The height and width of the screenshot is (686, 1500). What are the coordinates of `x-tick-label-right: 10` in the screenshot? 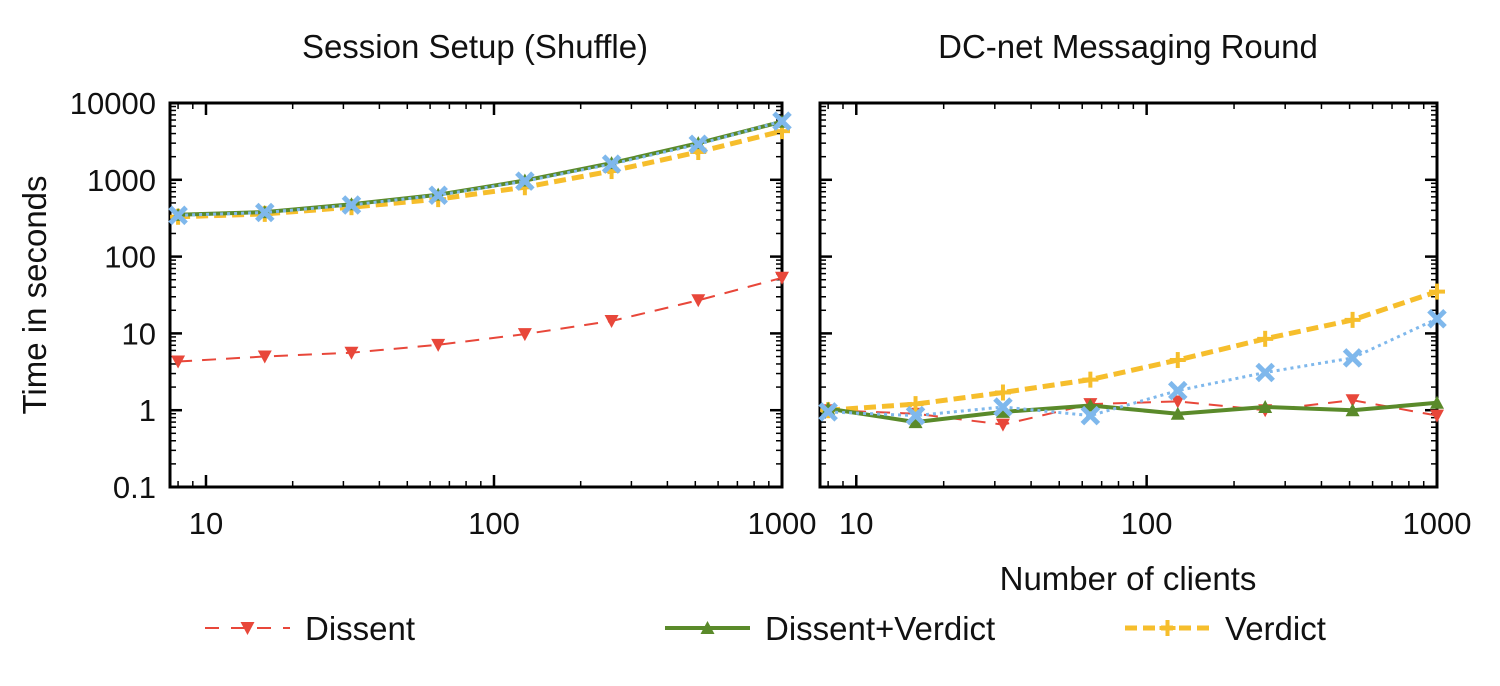 It's located at (856, 523).